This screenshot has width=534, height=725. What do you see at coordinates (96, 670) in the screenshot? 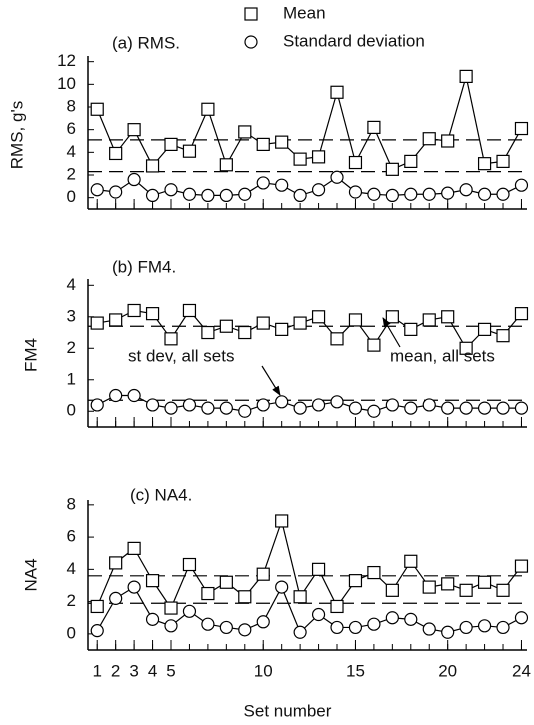
I see `x-tick-label: 1` at bounding box center [96, 670].